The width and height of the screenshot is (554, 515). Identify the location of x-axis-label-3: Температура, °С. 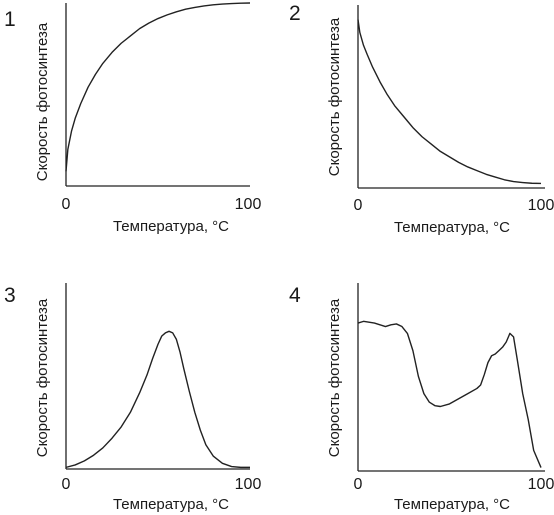
(171, 504).